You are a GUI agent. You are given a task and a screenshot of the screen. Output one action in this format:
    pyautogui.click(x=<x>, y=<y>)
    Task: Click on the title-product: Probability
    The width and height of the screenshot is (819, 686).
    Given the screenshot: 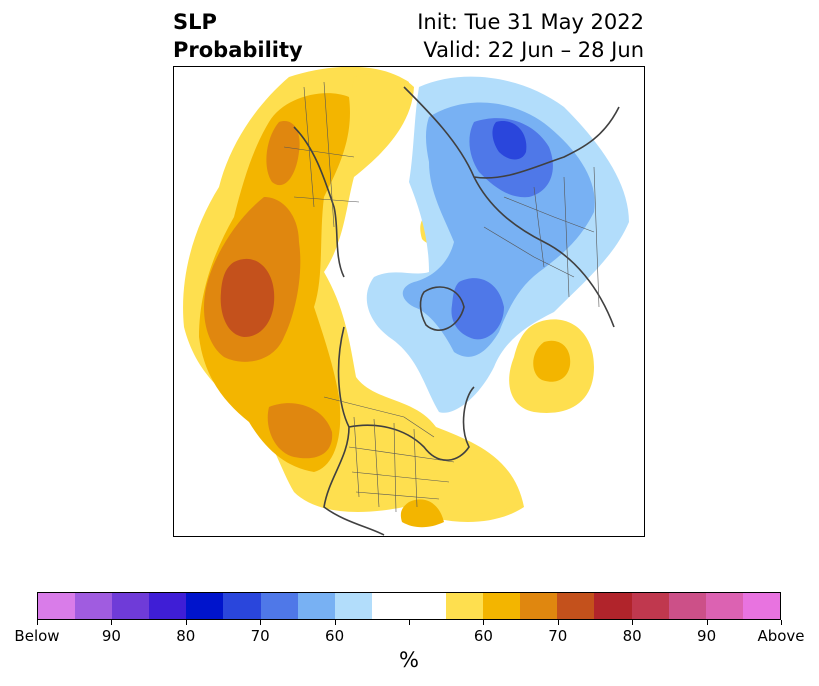 What is the action you would take?
    pyautogui.click(x=238, y=50)
    